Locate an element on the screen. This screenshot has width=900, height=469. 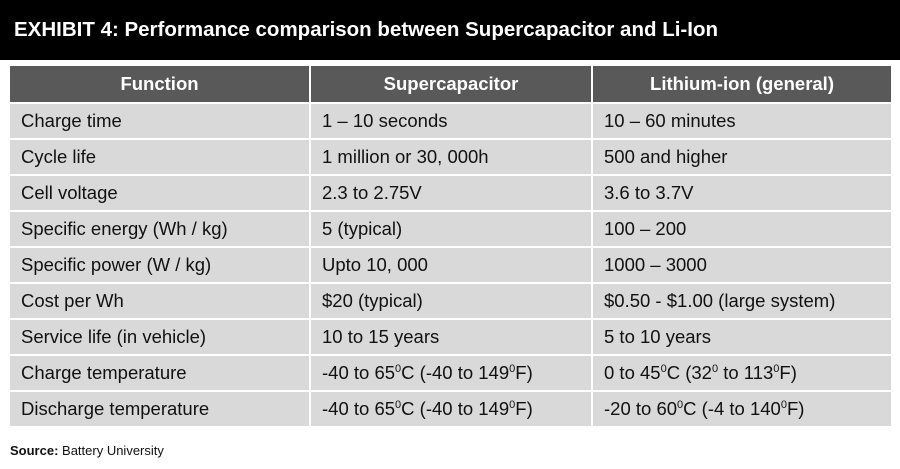
cell-text-segment: $0.50 - $1.00 (large system) is located at coordinates (720, 300).